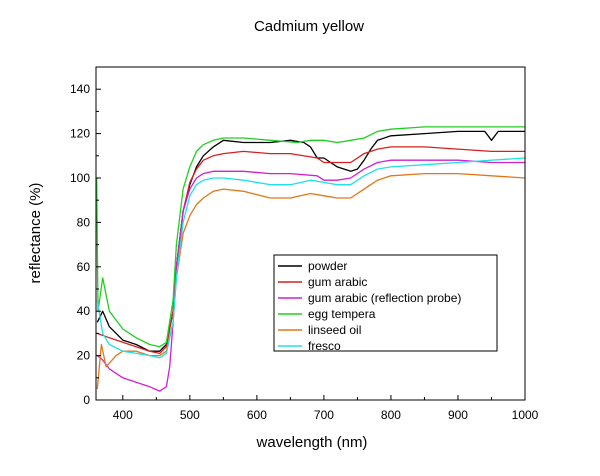 Image resolution: width=600 pixels, height=476 pixels. What do you see at coordinates (190, 415) in the screenshot?
I see `x-tick-label: 500` at bounding box center [190, 415].